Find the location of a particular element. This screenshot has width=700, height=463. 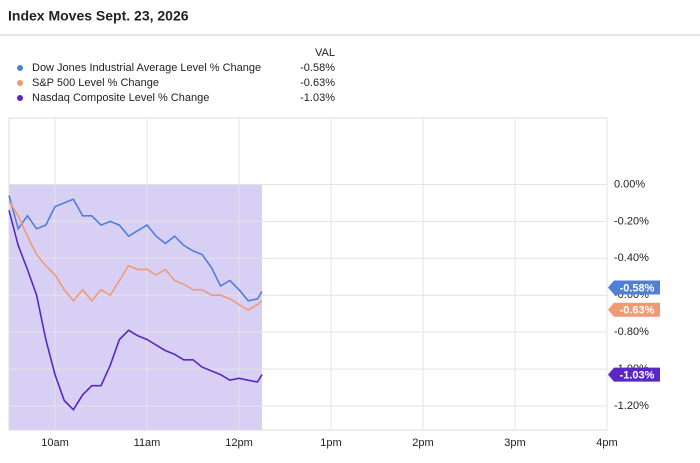

legend-value: -0.58% is located at coordinates (317, 68).